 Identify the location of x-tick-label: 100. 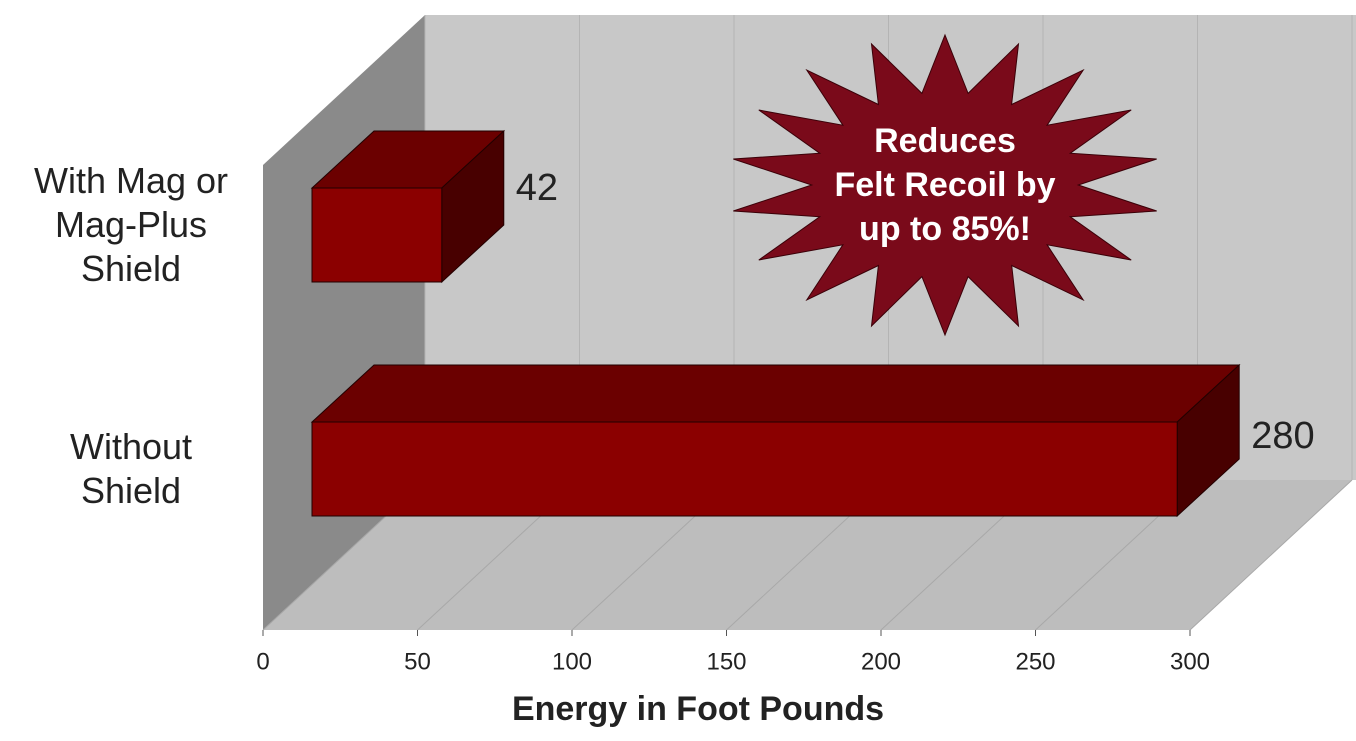
(572, 661).